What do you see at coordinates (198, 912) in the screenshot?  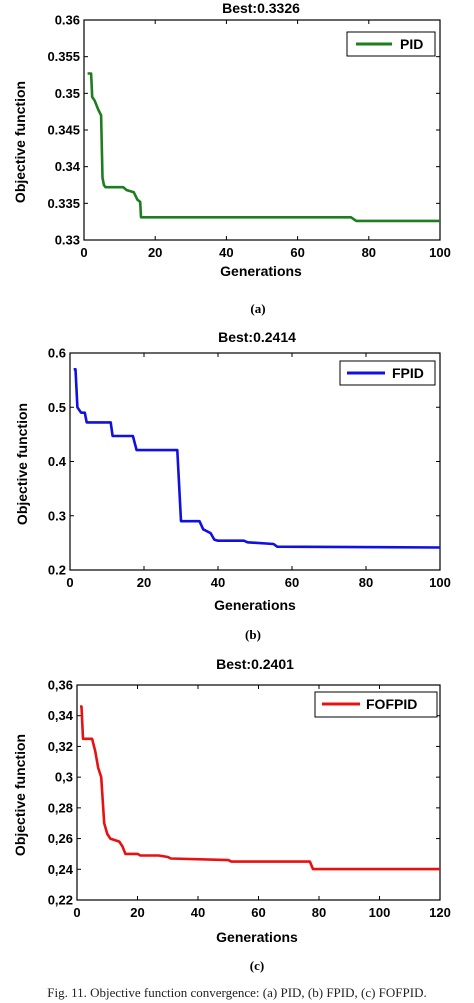 I see `x-tick-label-c: 40` at bounding box center [198, 912].